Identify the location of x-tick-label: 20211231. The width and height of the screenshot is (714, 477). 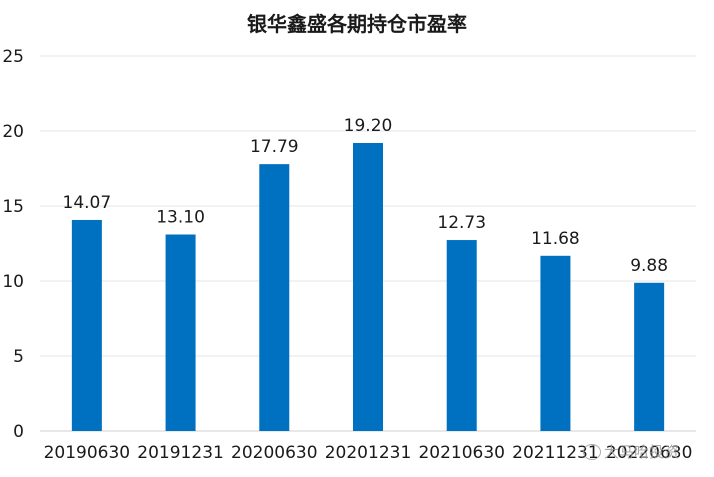
(555, 453).